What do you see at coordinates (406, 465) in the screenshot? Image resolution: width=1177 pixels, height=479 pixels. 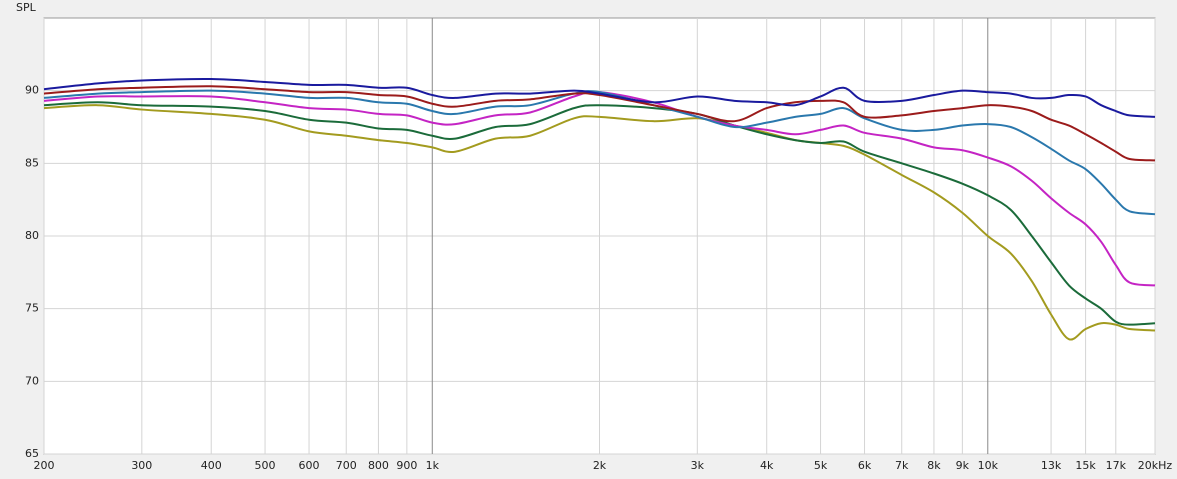 I see `x-tick-label: 900` at bounding box center [406, 465].